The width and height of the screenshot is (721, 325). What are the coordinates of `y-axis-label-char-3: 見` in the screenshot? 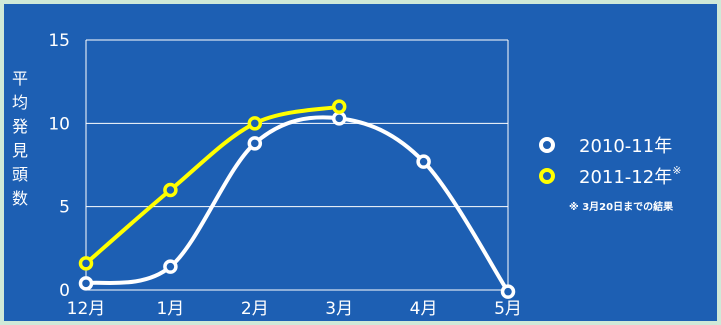 It's located at (20, 150).